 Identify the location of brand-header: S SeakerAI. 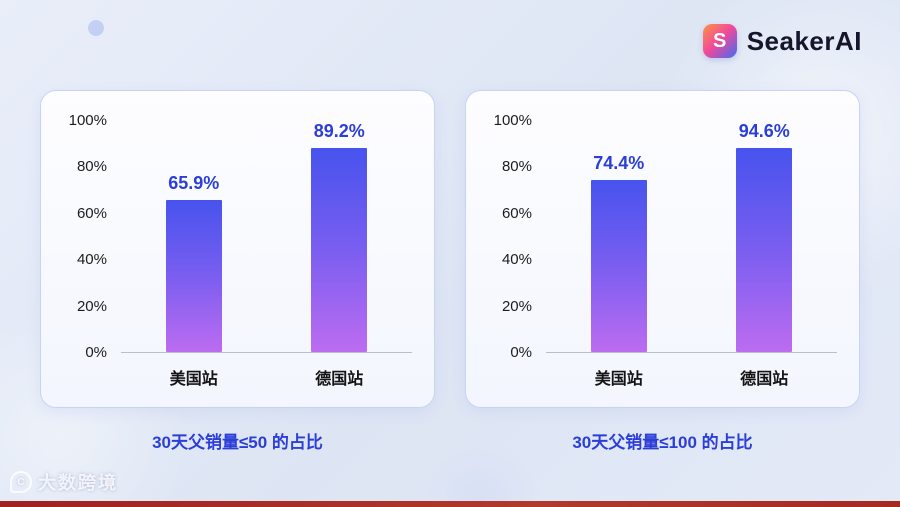
(782, 41).